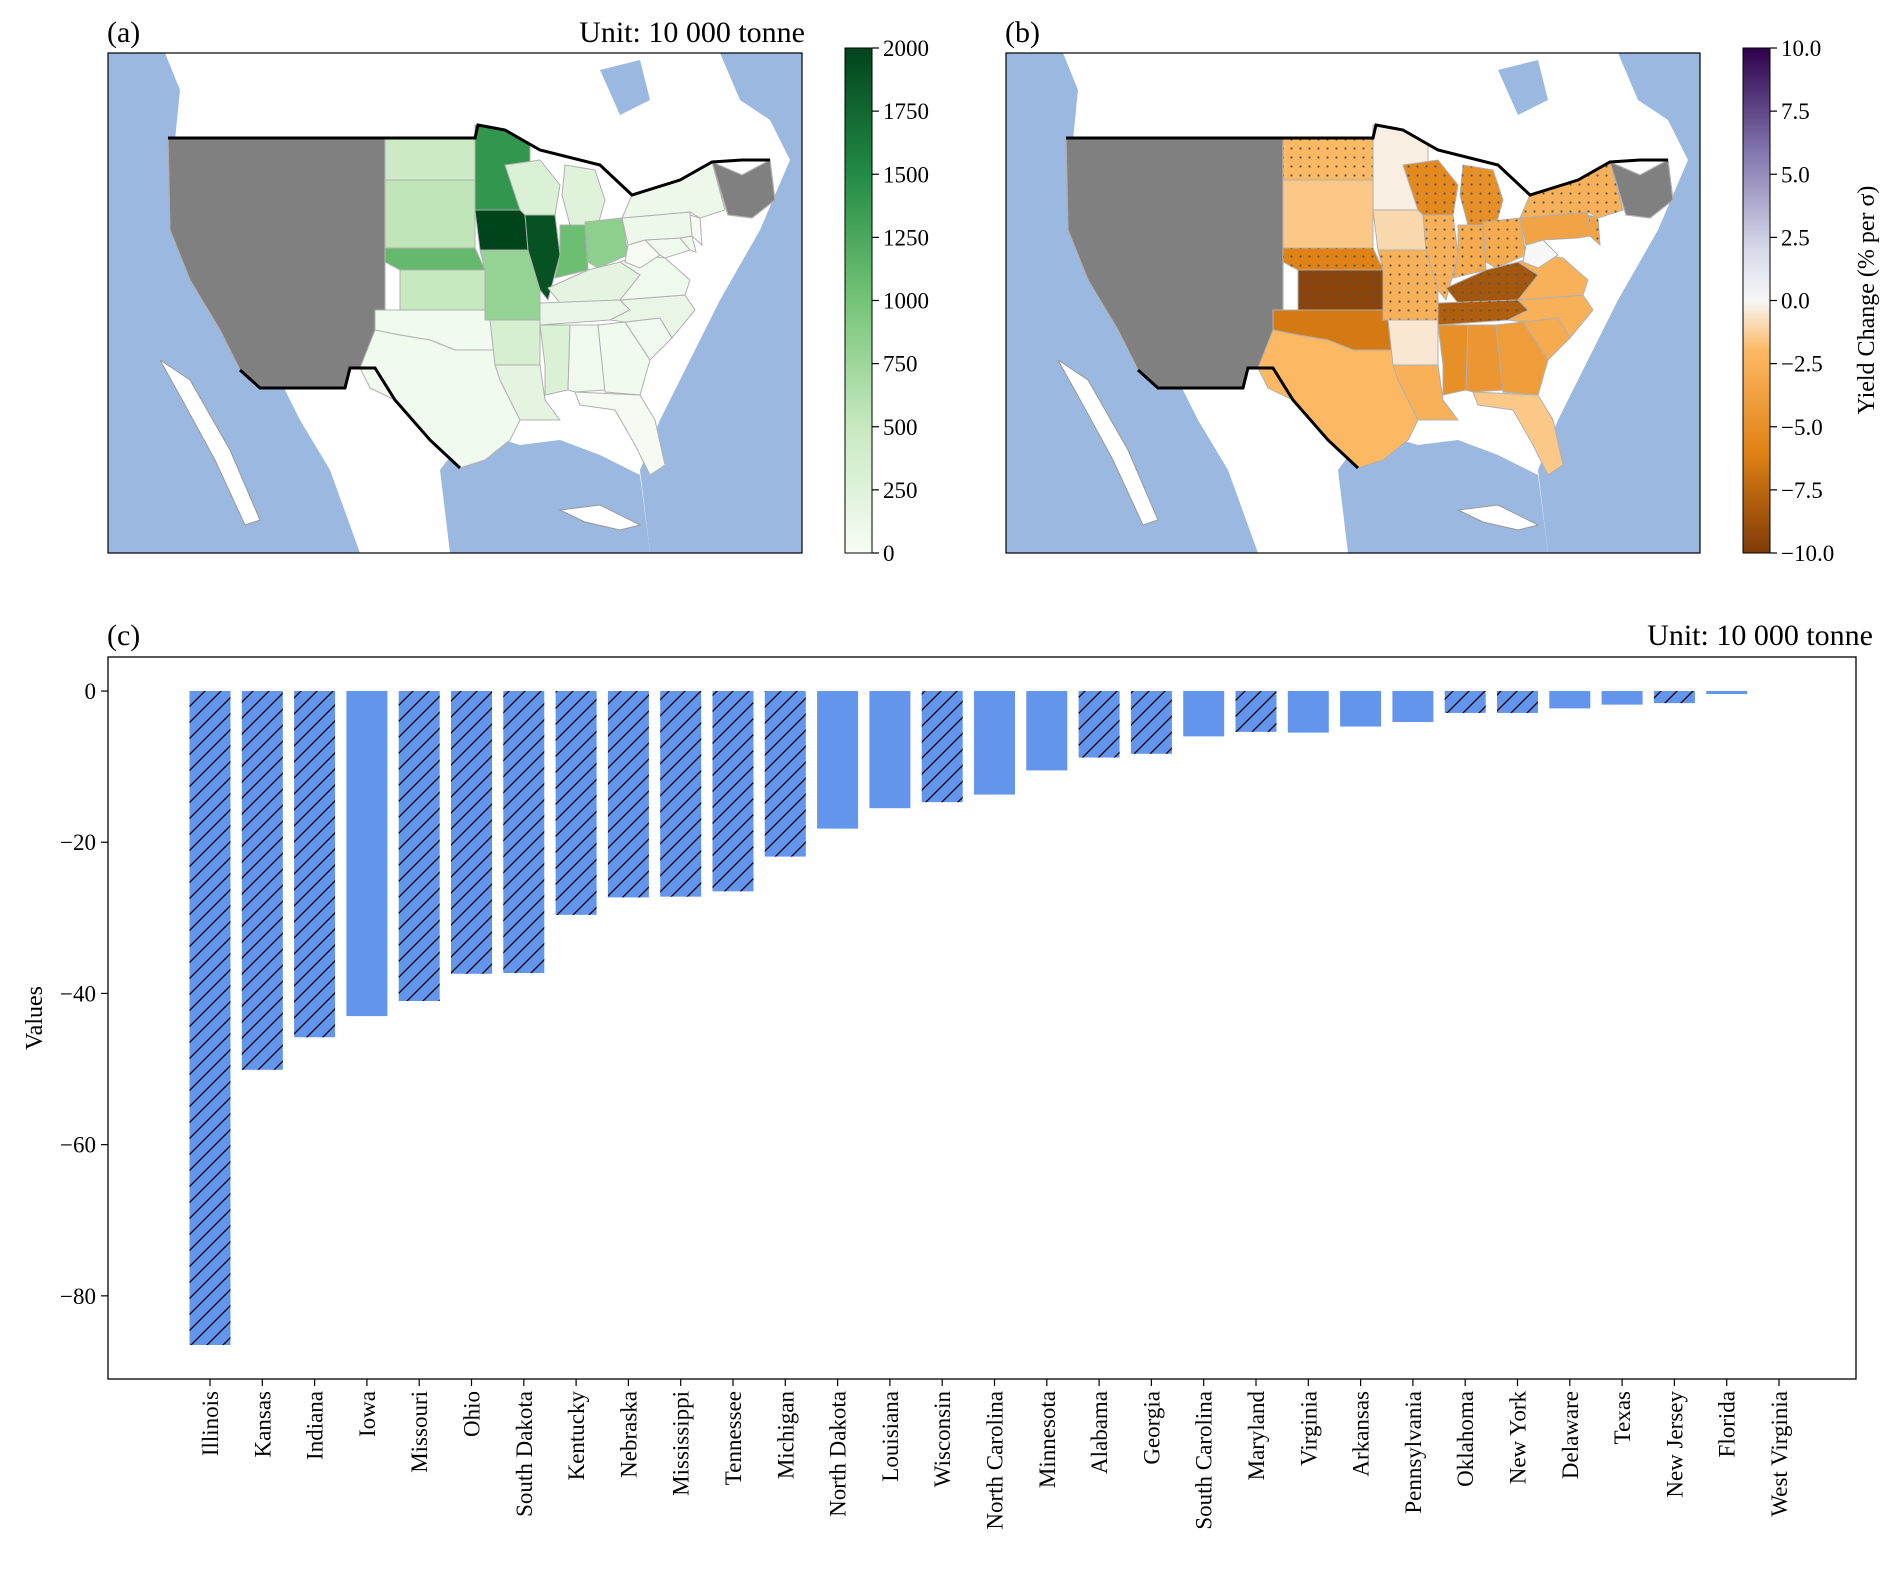  Describe the element at coordinates (1518, 1438) in the screenshot. I see `x-tick-label-new-york: New York` at that location.